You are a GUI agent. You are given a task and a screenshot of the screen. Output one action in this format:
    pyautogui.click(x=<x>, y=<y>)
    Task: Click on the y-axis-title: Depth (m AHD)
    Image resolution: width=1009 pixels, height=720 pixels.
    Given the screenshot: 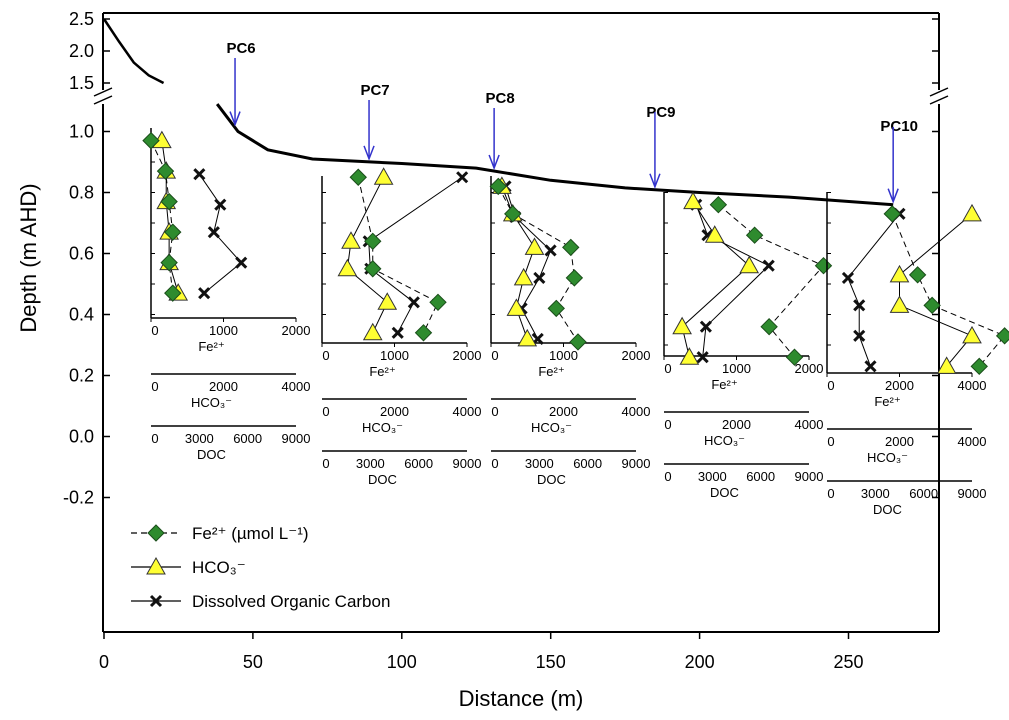 What is the action you would take?
    pyautogui.click(x=28, y=257)
    